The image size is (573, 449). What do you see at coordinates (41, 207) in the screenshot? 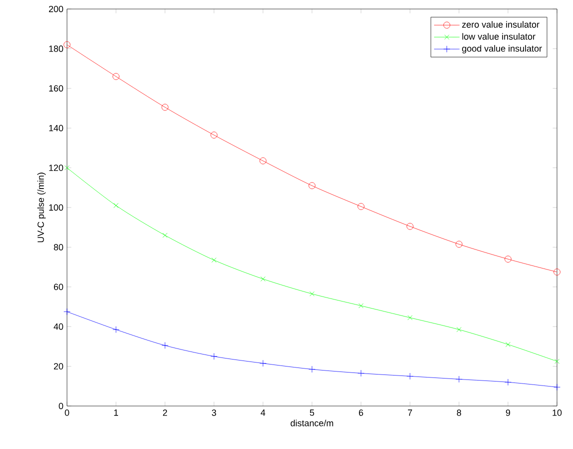
I see `y-axis-title: UV-C pulse (/min)` at bounding box center [41, 207].